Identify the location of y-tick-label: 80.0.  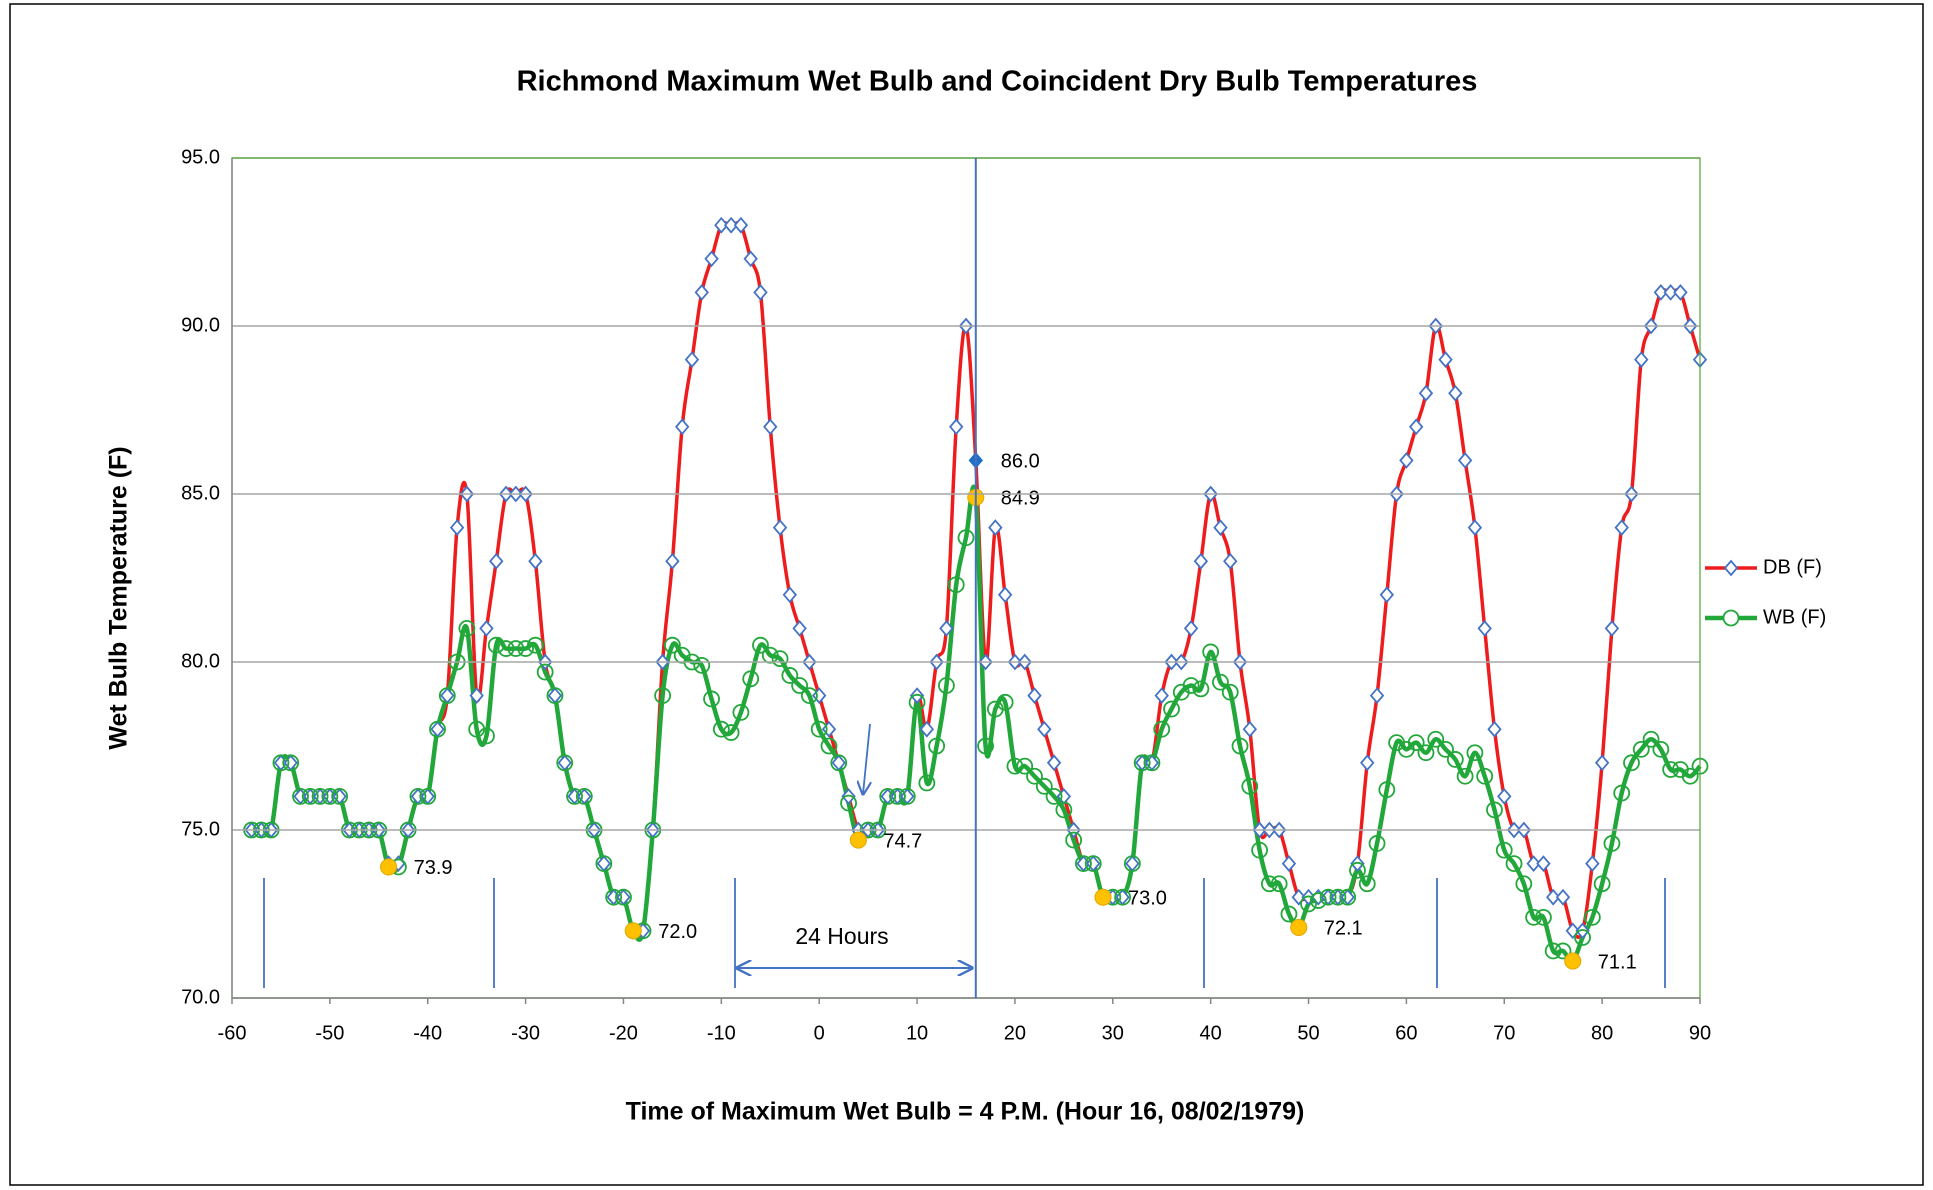
(200, 661).